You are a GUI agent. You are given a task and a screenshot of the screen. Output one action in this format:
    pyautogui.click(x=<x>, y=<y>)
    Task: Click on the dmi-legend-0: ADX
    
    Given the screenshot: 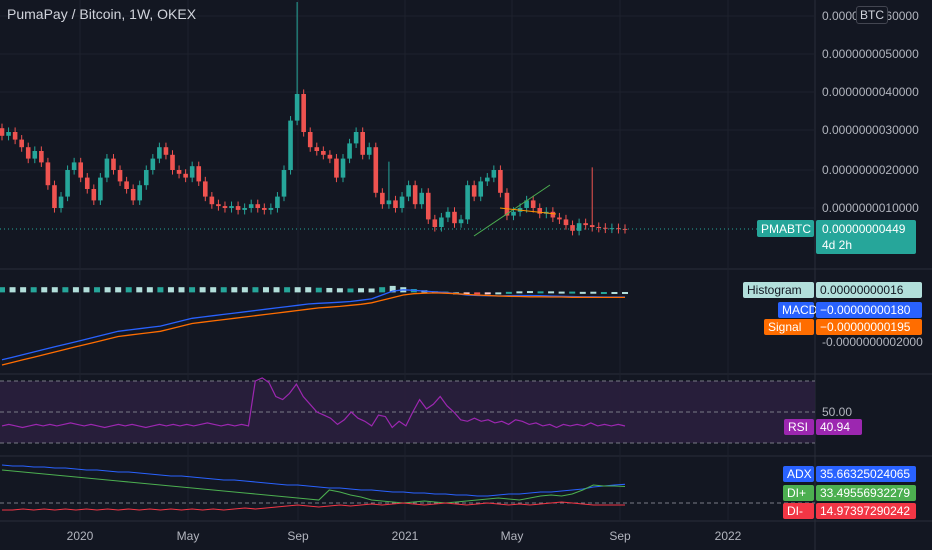 What is the action you would take?
    pyautogui.click(x=799, y=474)
    